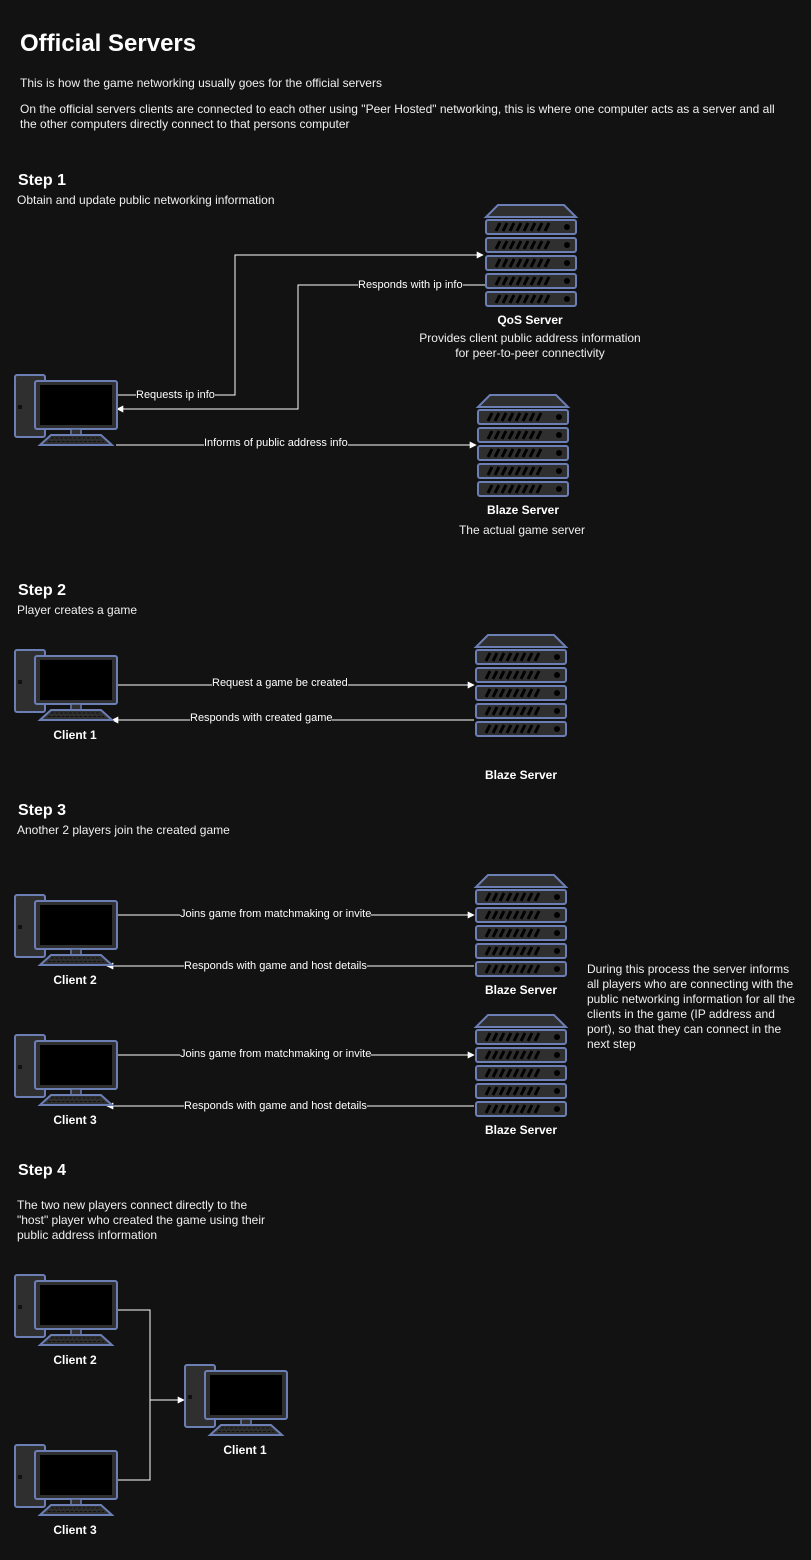 The height and width of the screenshot is (1560, 811). What do you see at coordinates (280, 683) in the screenshot?
I see `edge-label-request-game-created: Request a game be created` at bounding box center [280, 683].